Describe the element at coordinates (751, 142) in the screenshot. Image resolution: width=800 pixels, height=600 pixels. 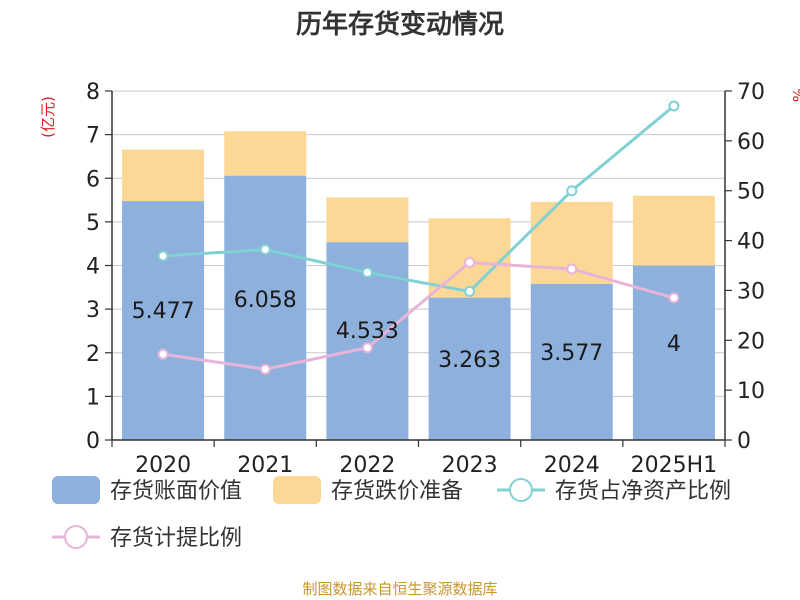
I see `y-right-tick-label: 60` at that location.